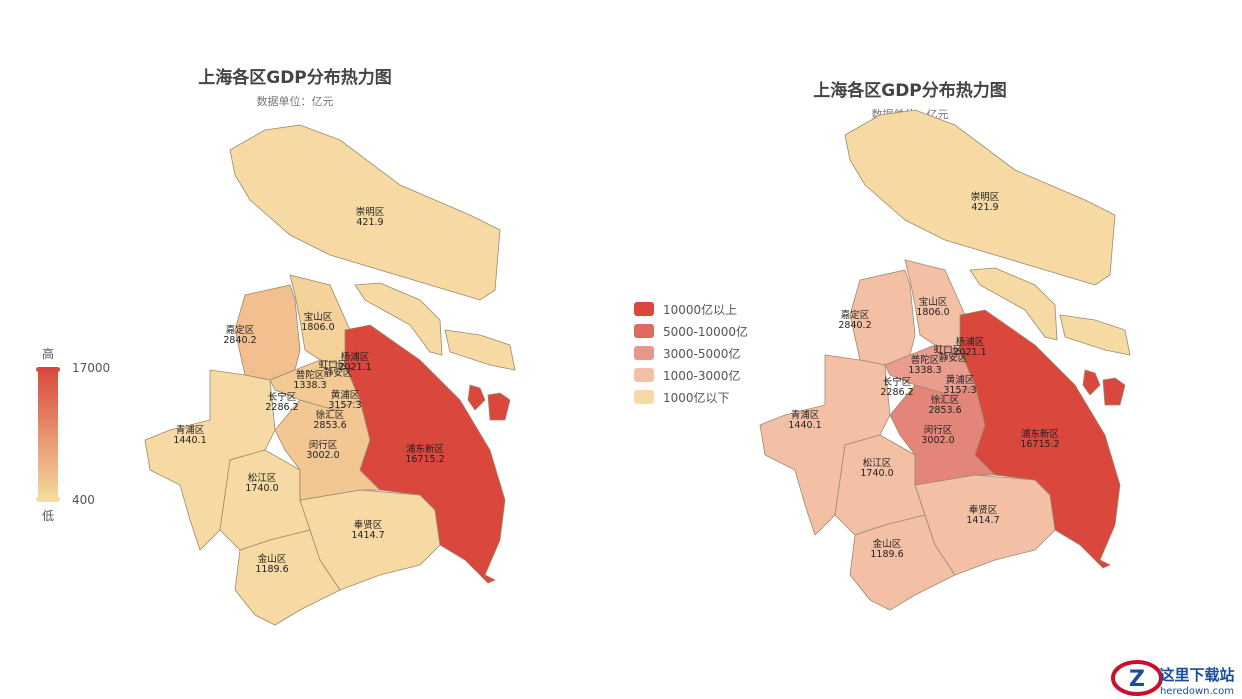 The width and height of the screenshot is (1242, 699). Describe the element at coordinates (48, 516) in the screenshot. I see `legend-low-label: 低` at that location.